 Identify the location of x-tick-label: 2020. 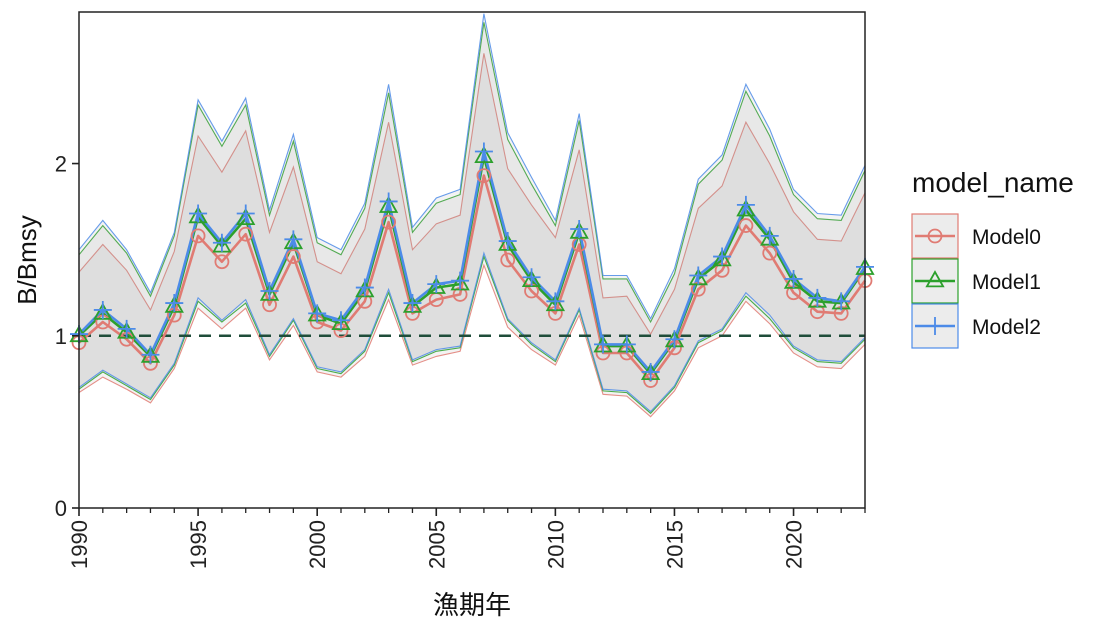
(794, 544).